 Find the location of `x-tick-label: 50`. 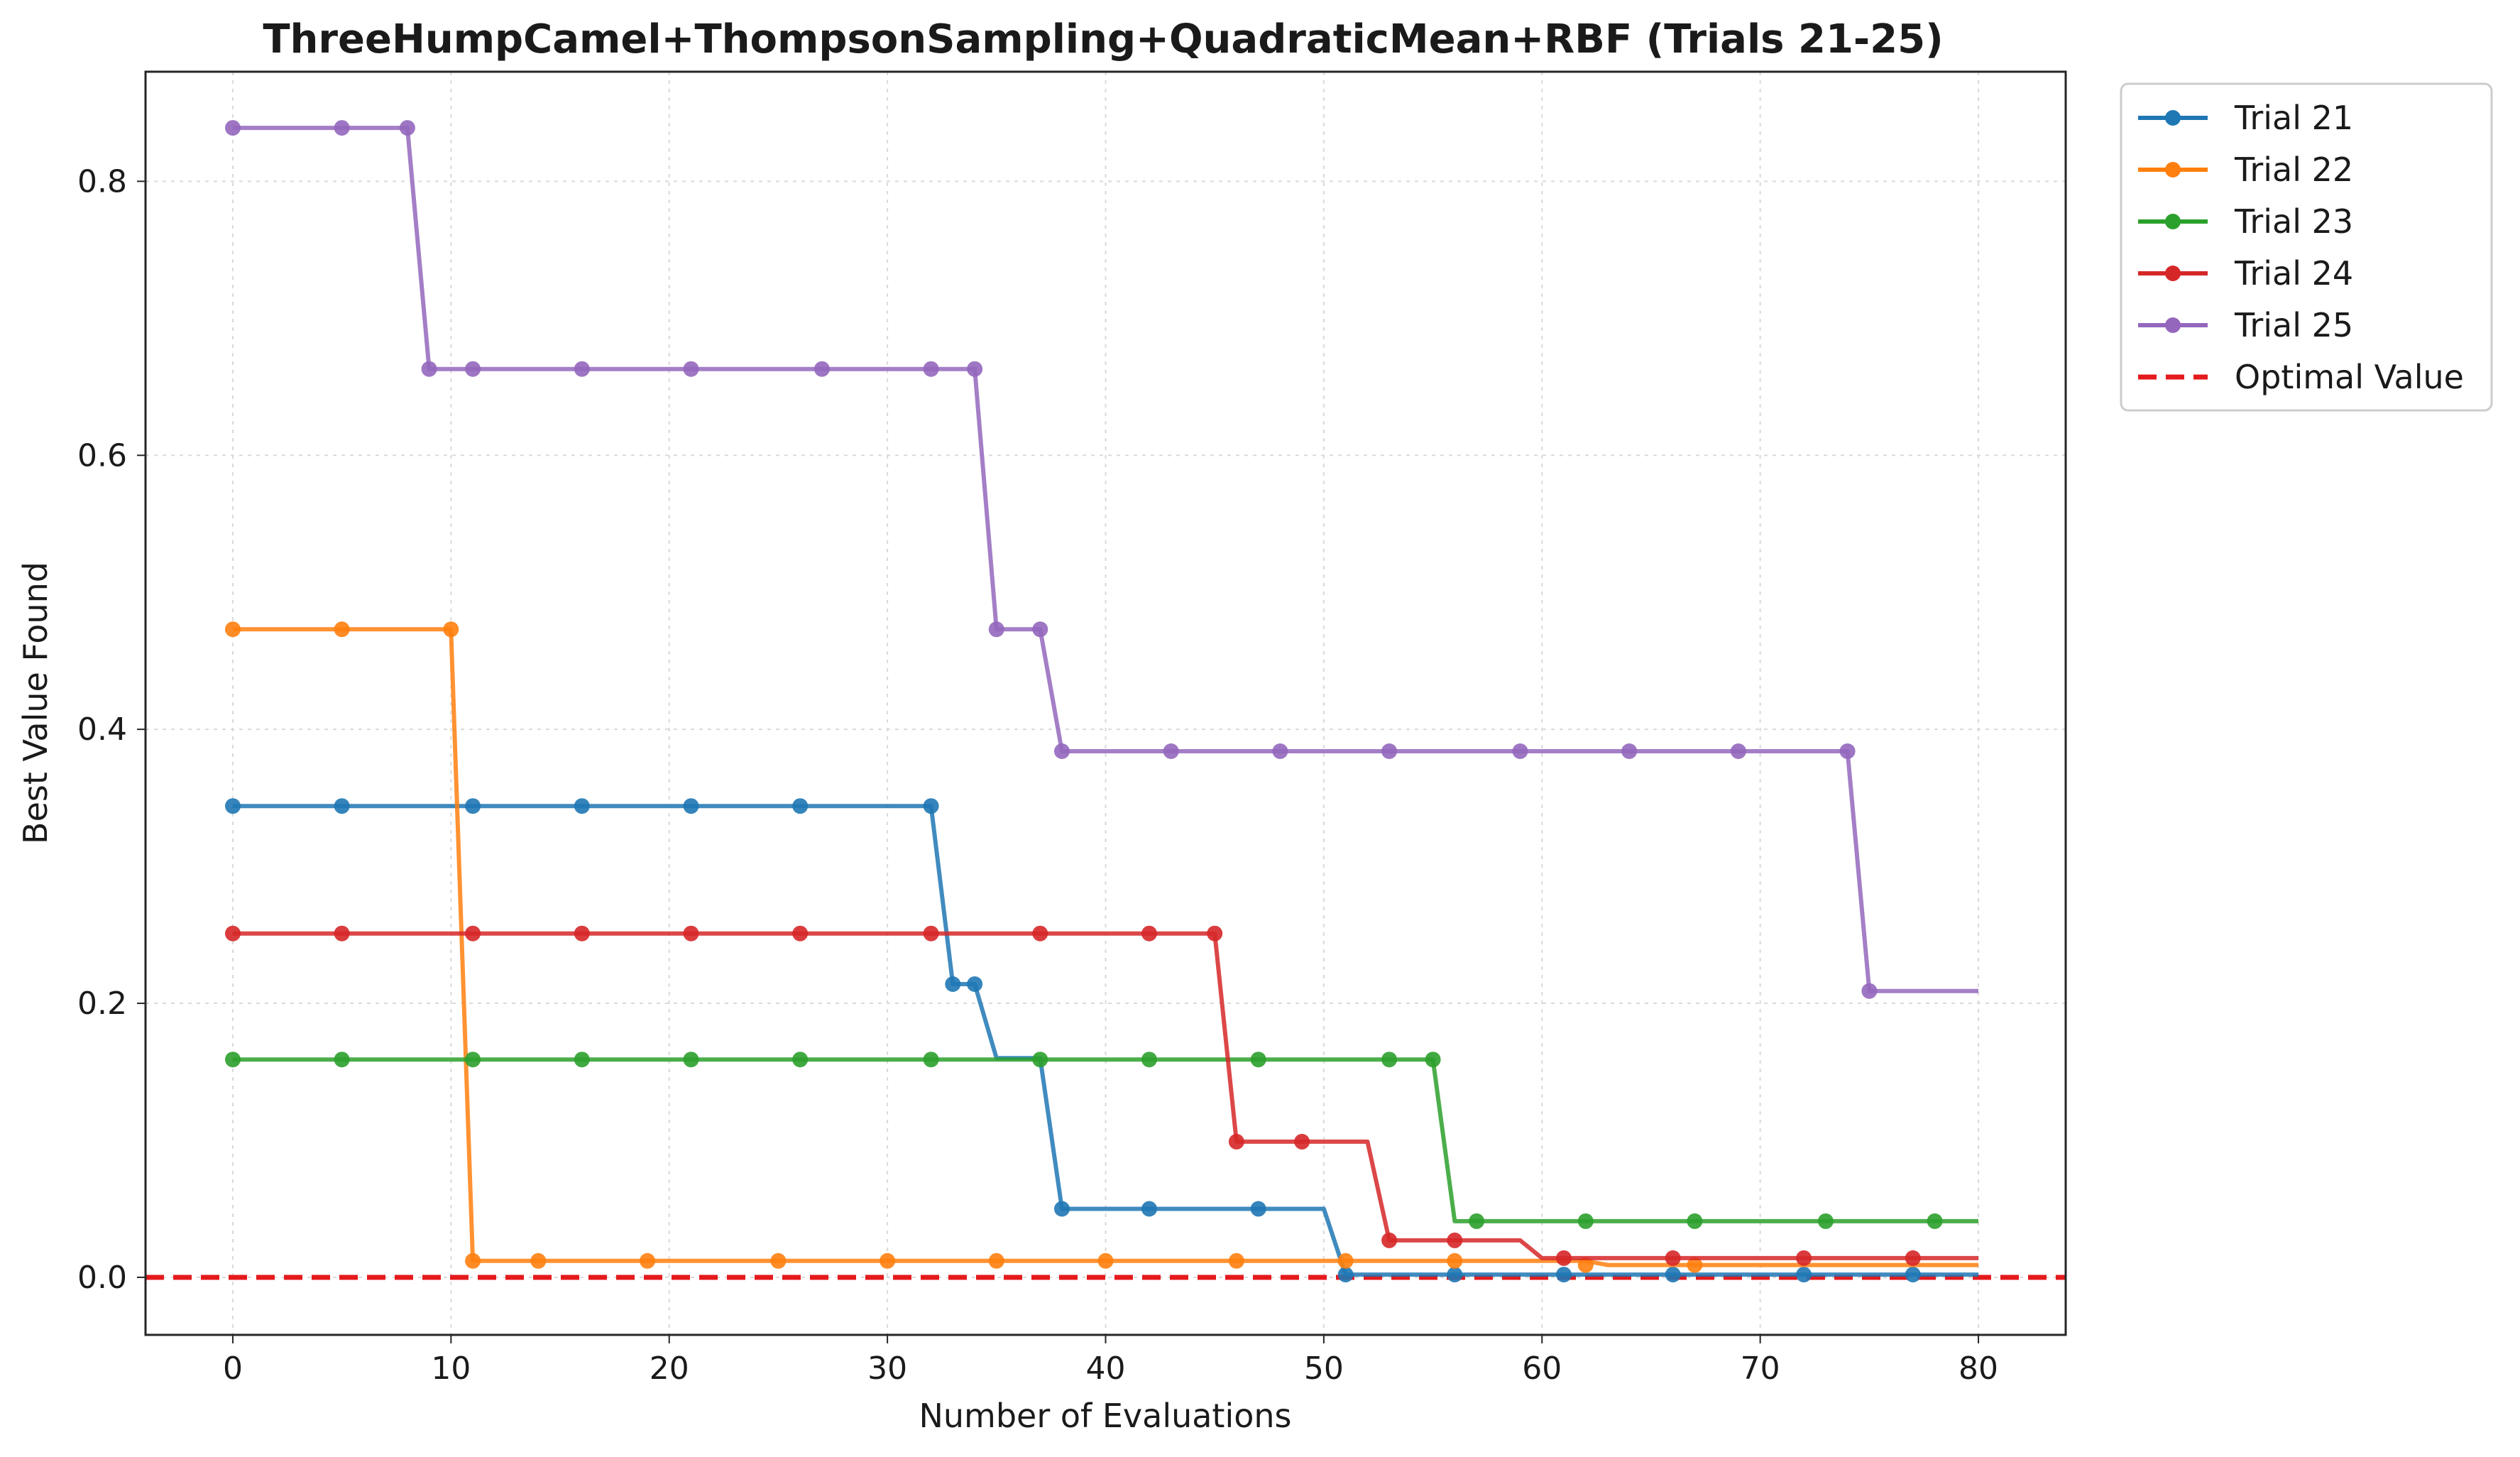

x-tick-label: 50 is located at coordinates (1324, 1368).